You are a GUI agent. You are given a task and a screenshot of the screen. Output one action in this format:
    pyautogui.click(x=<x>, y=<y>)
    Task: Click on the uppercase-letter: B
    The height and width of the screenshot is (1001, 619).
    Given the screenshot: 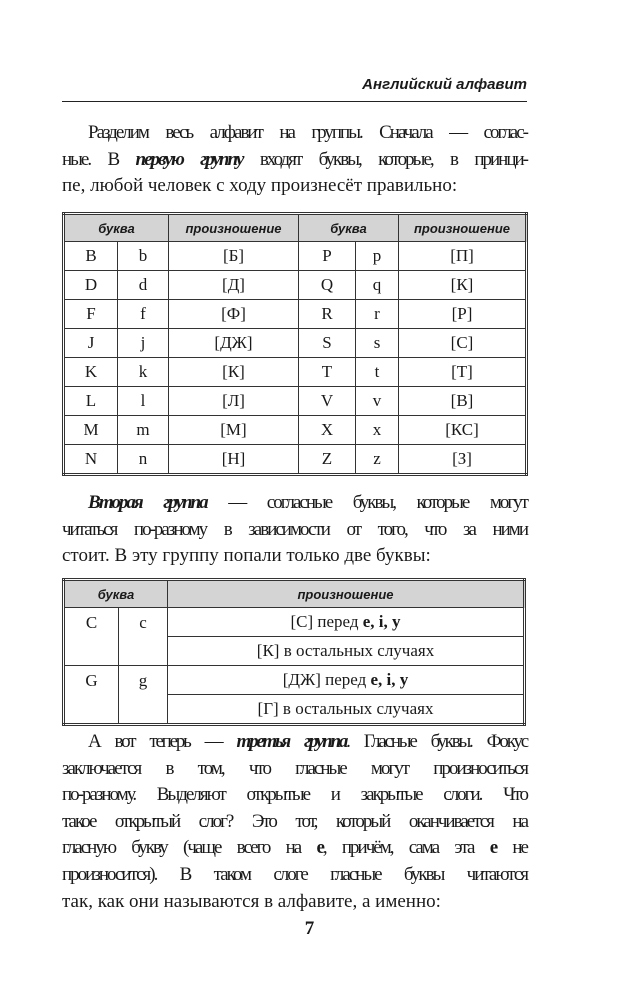 What is the action you would take?
    pyautogui.click(x=90, y=256)
    